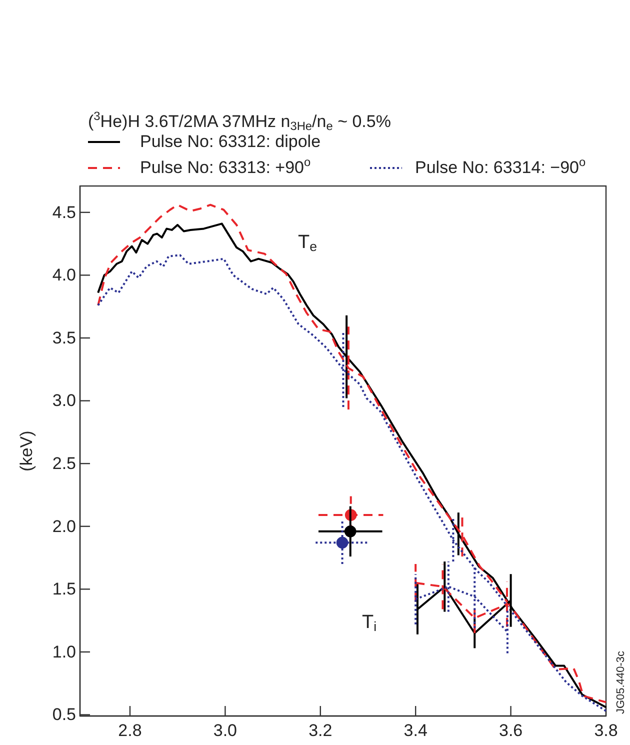 The width and height of the screenshot is (630, 745). I want to click on x-tick-label: 2.8, so click(130, 730).